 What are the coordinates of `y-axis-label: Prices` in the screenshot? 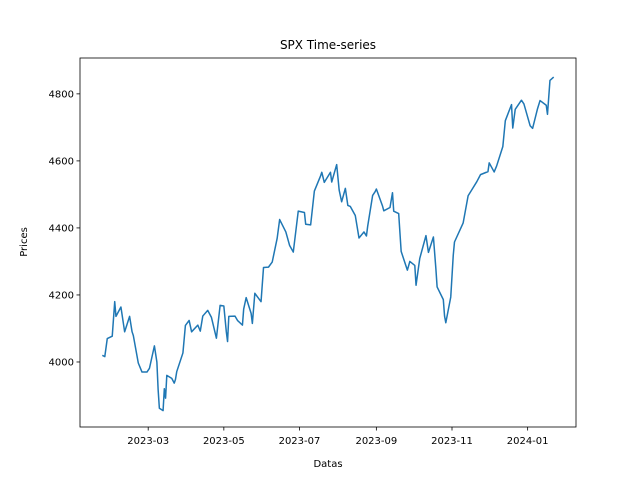 It's located at (24, 242).